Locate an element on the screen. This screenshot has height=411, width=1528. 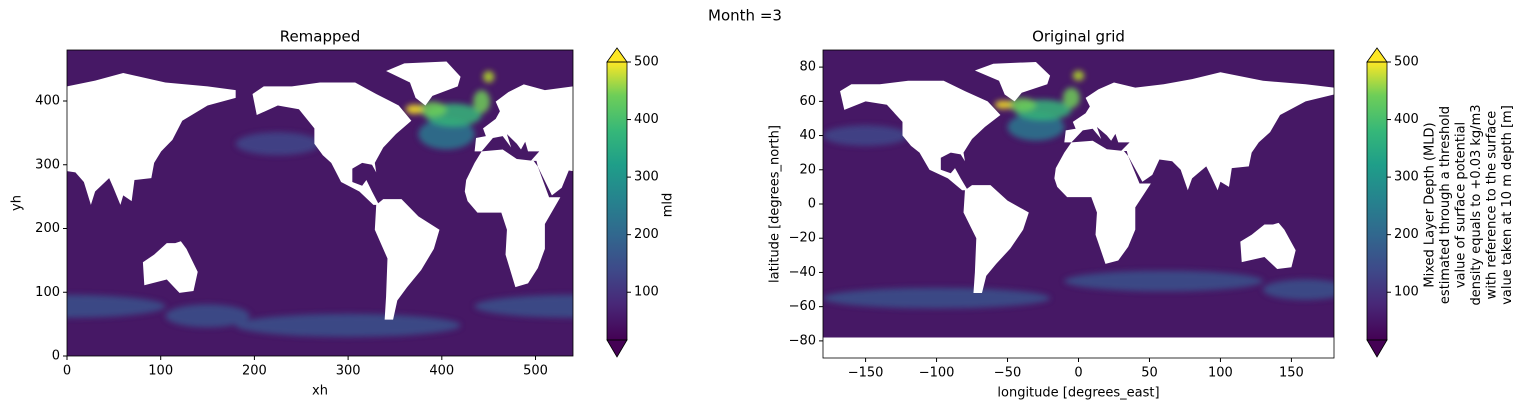
colorbar-label: with reference to the surface is located at coordinates (1492, 205).